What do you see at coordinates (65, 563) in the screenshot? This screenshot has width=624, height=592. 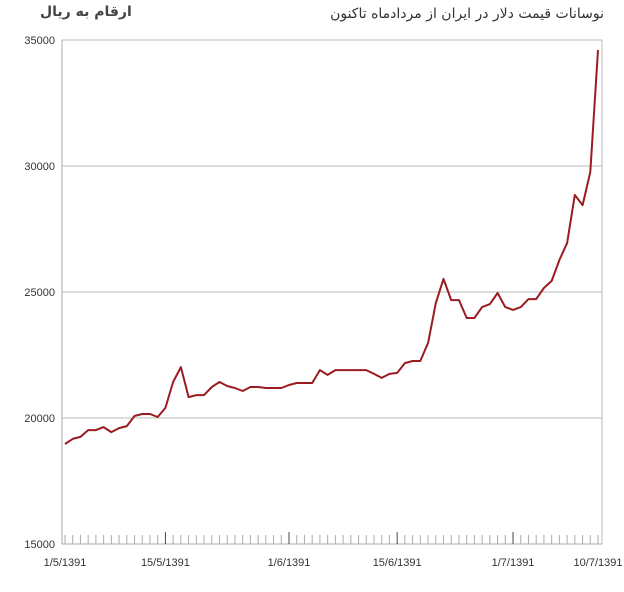 I see `x-tick-label: 1/5/1391` at bounding box center [65, 563].